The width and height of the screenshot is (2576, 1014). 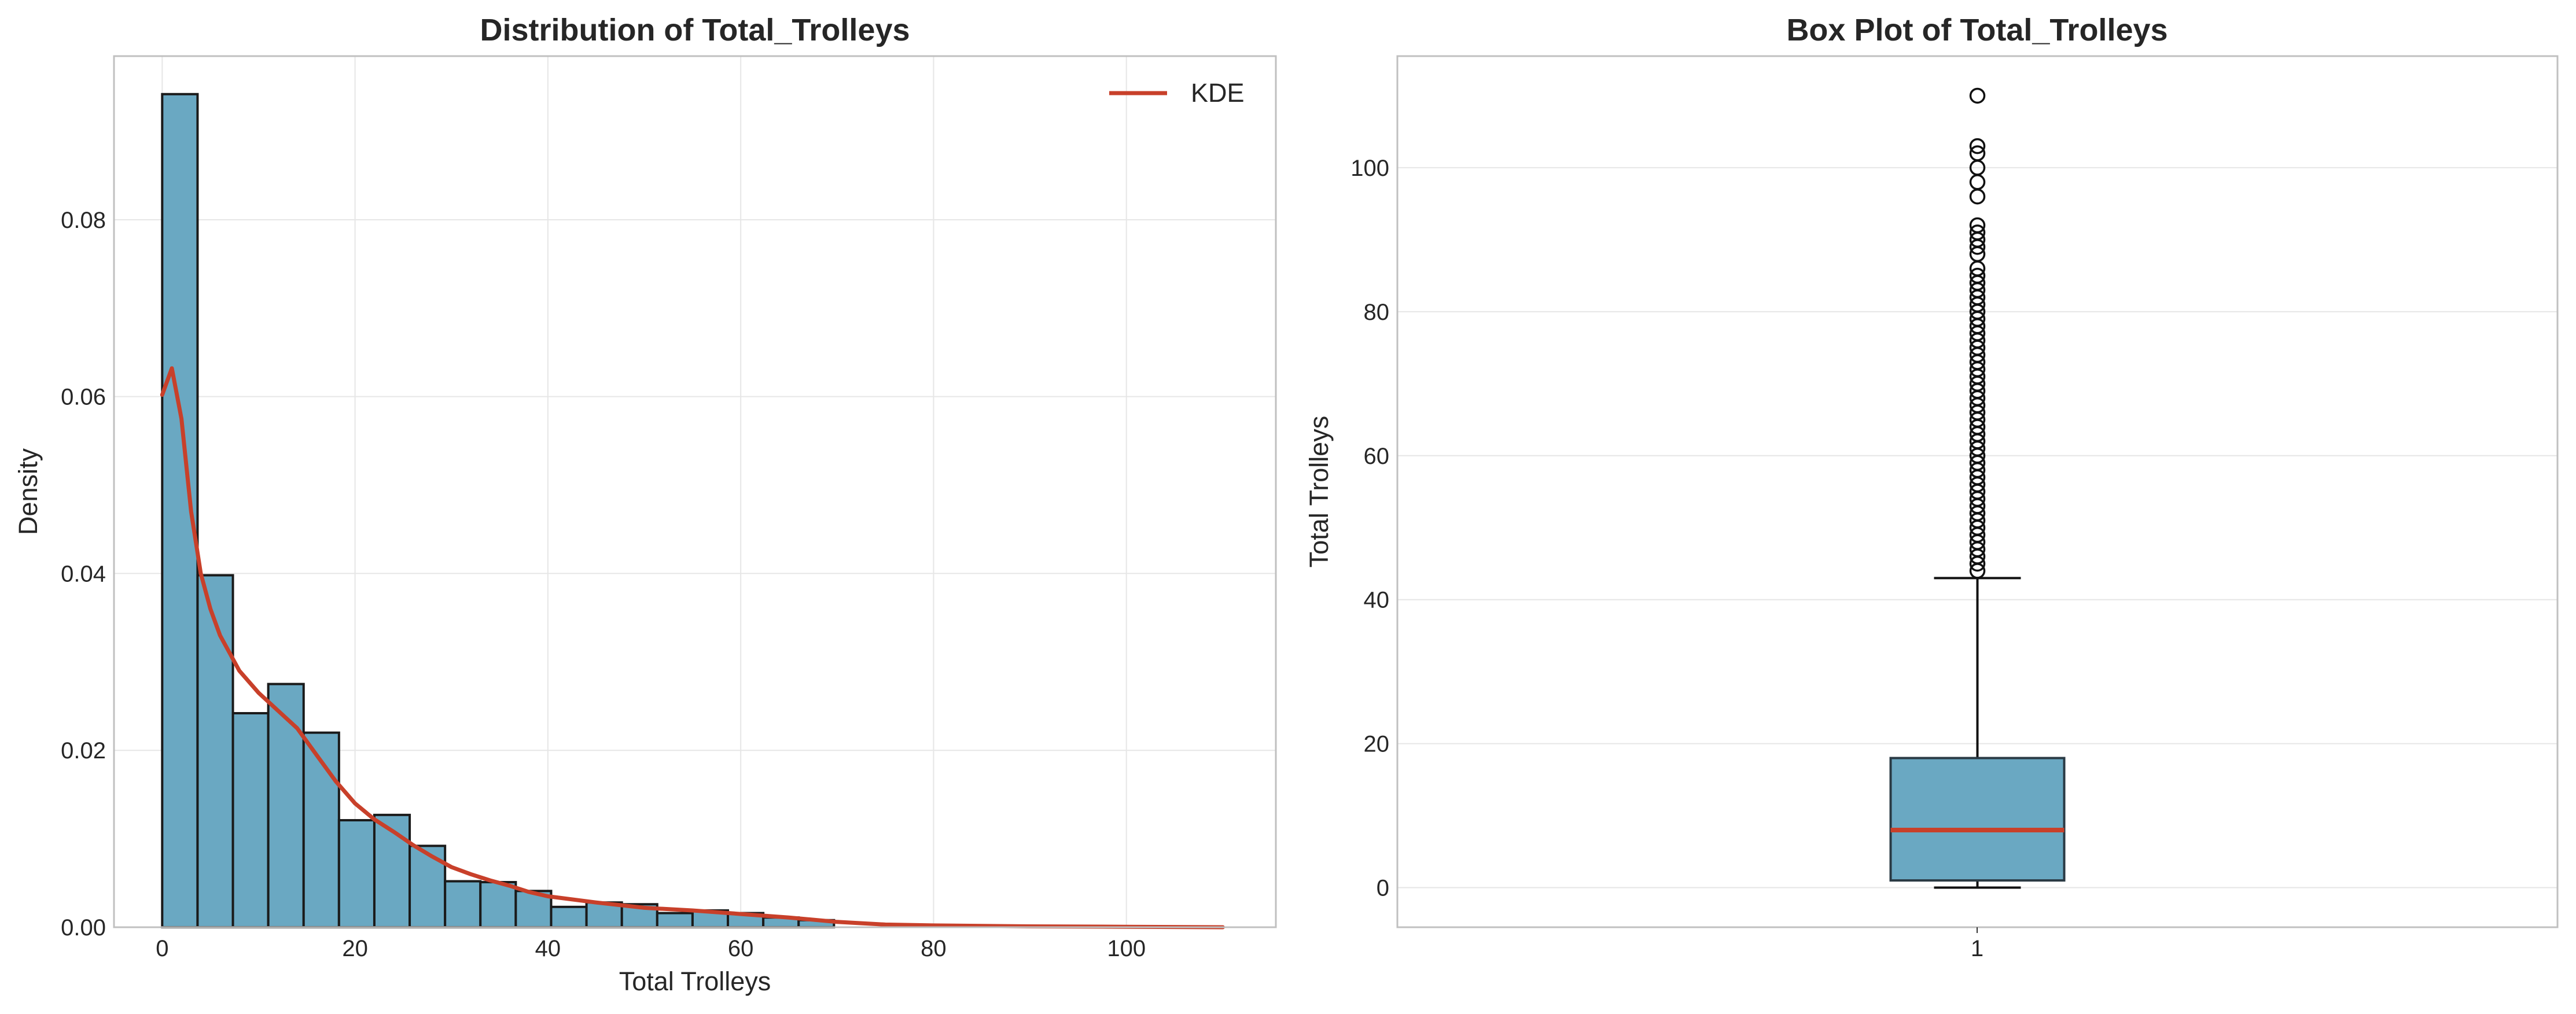 I want to click on histogram-x-tick-label: 20, so click(x=355, y=949).